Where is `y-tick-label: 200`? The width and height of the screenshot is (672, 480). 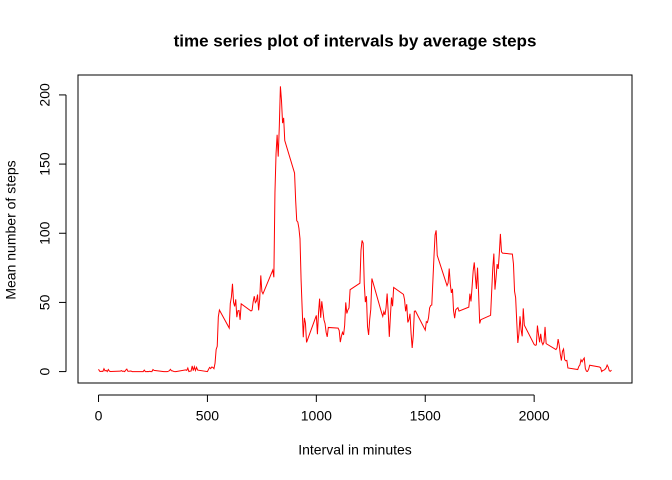
y-tick-label: 200 is located at coordinates (45, 95).